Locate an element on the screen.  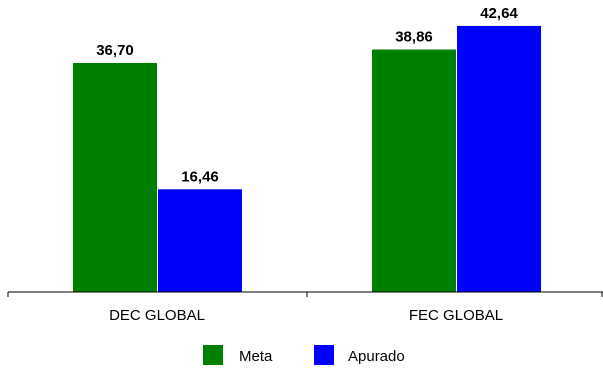
legend-swatch-meta is located at coordinates (213, 355).